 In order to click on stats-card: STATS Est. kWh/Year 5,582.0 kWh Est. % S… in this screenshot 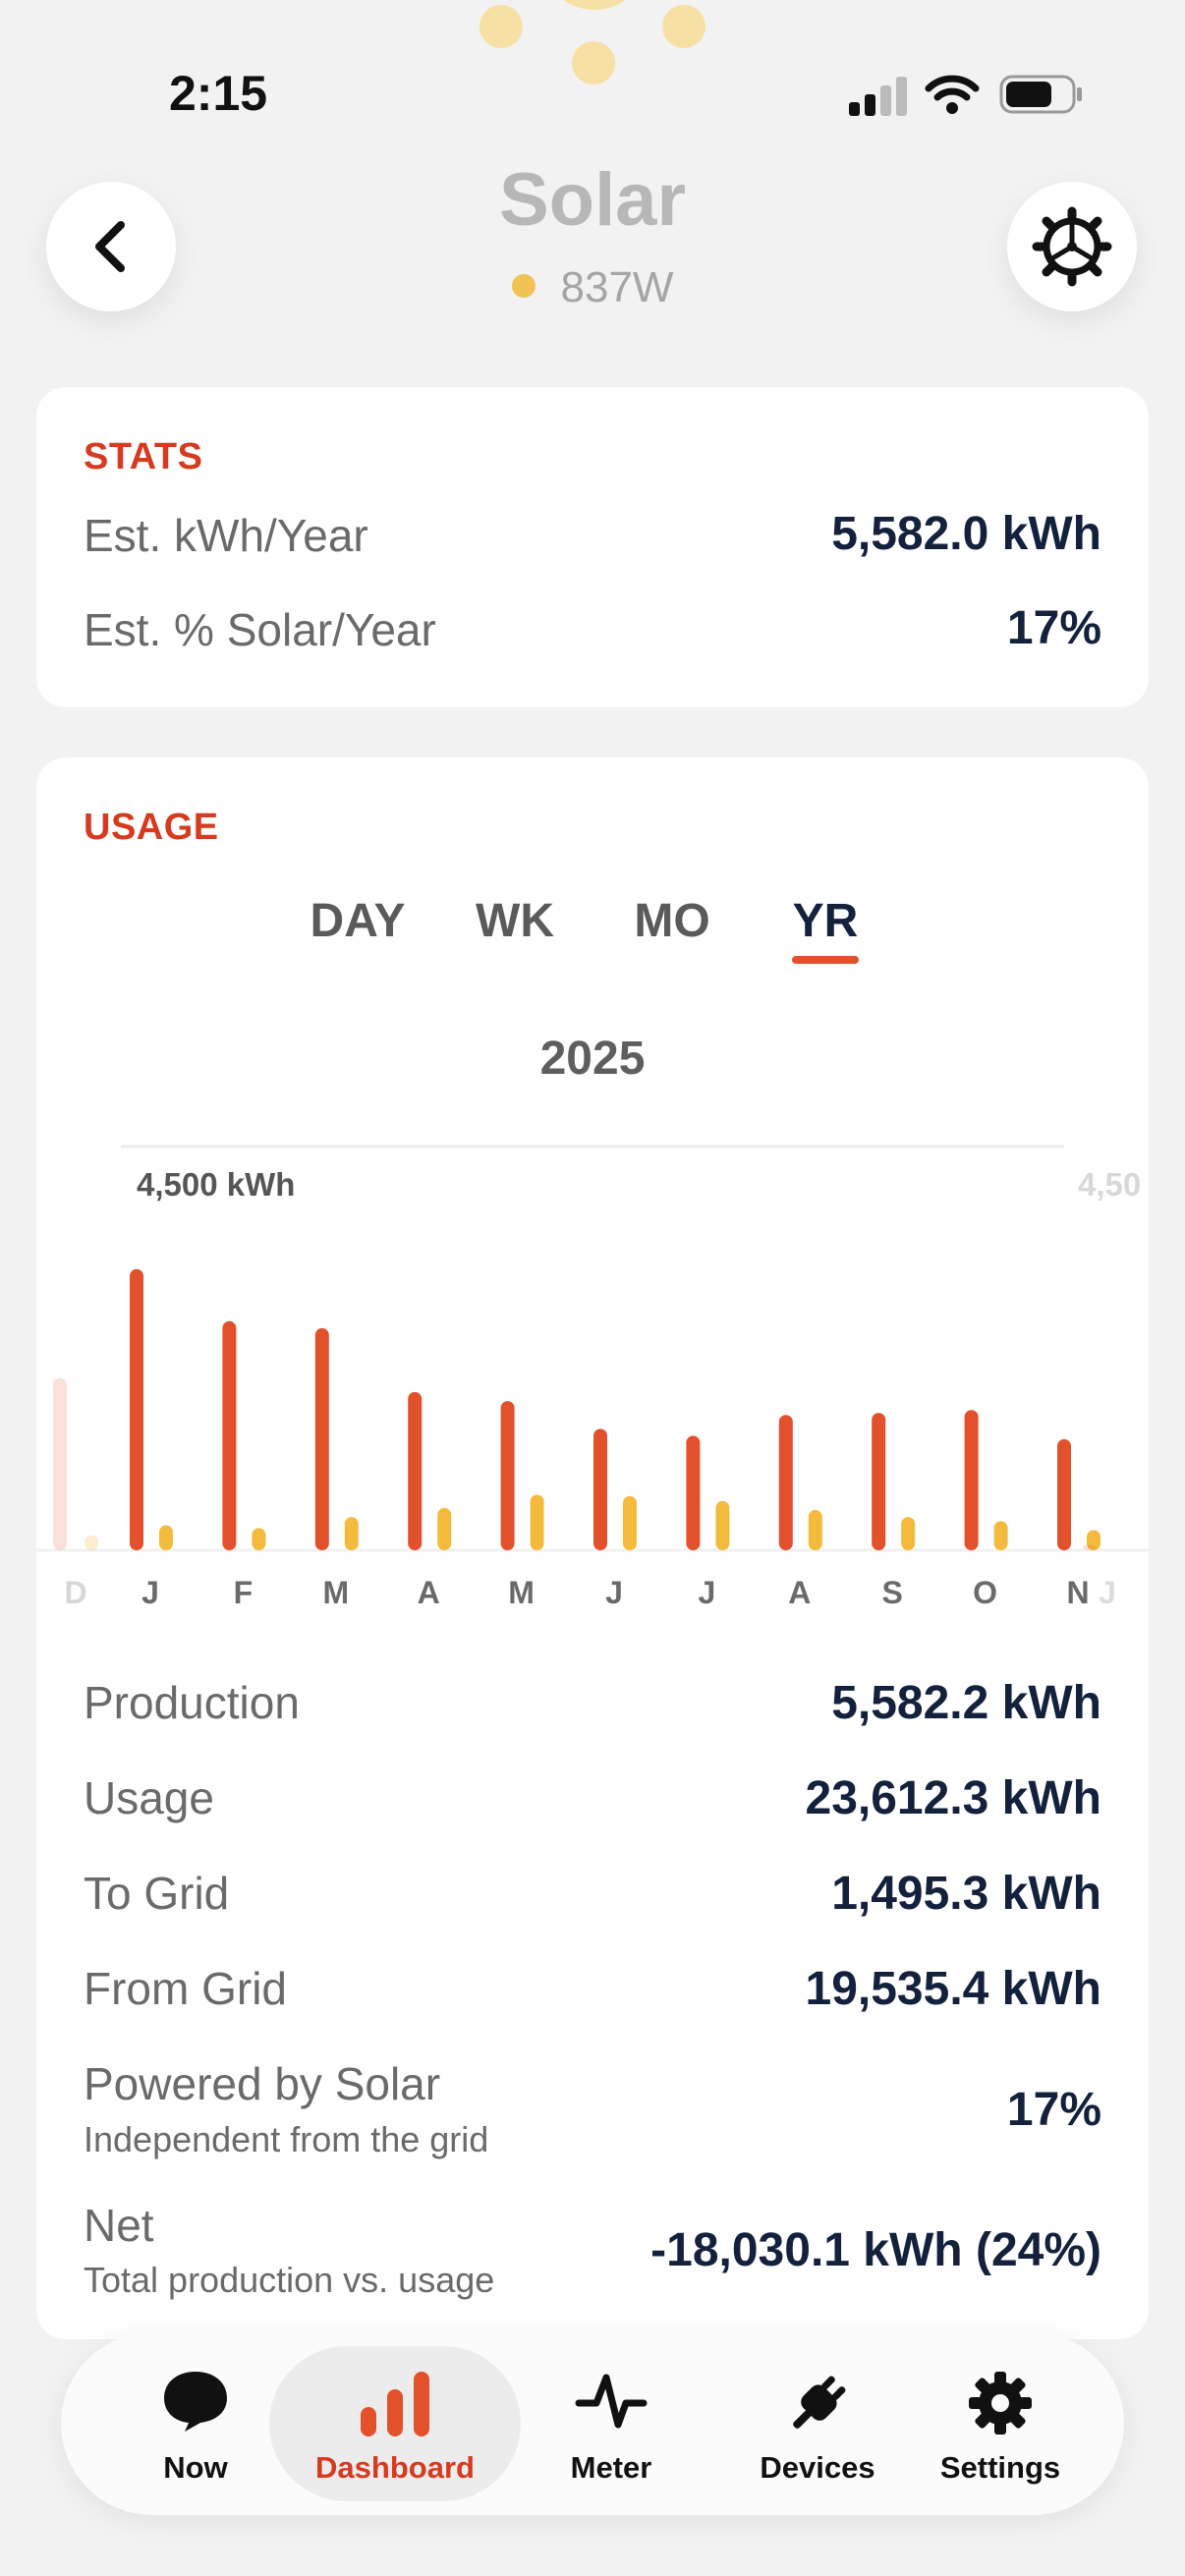, I will do `click(592, 547)`.